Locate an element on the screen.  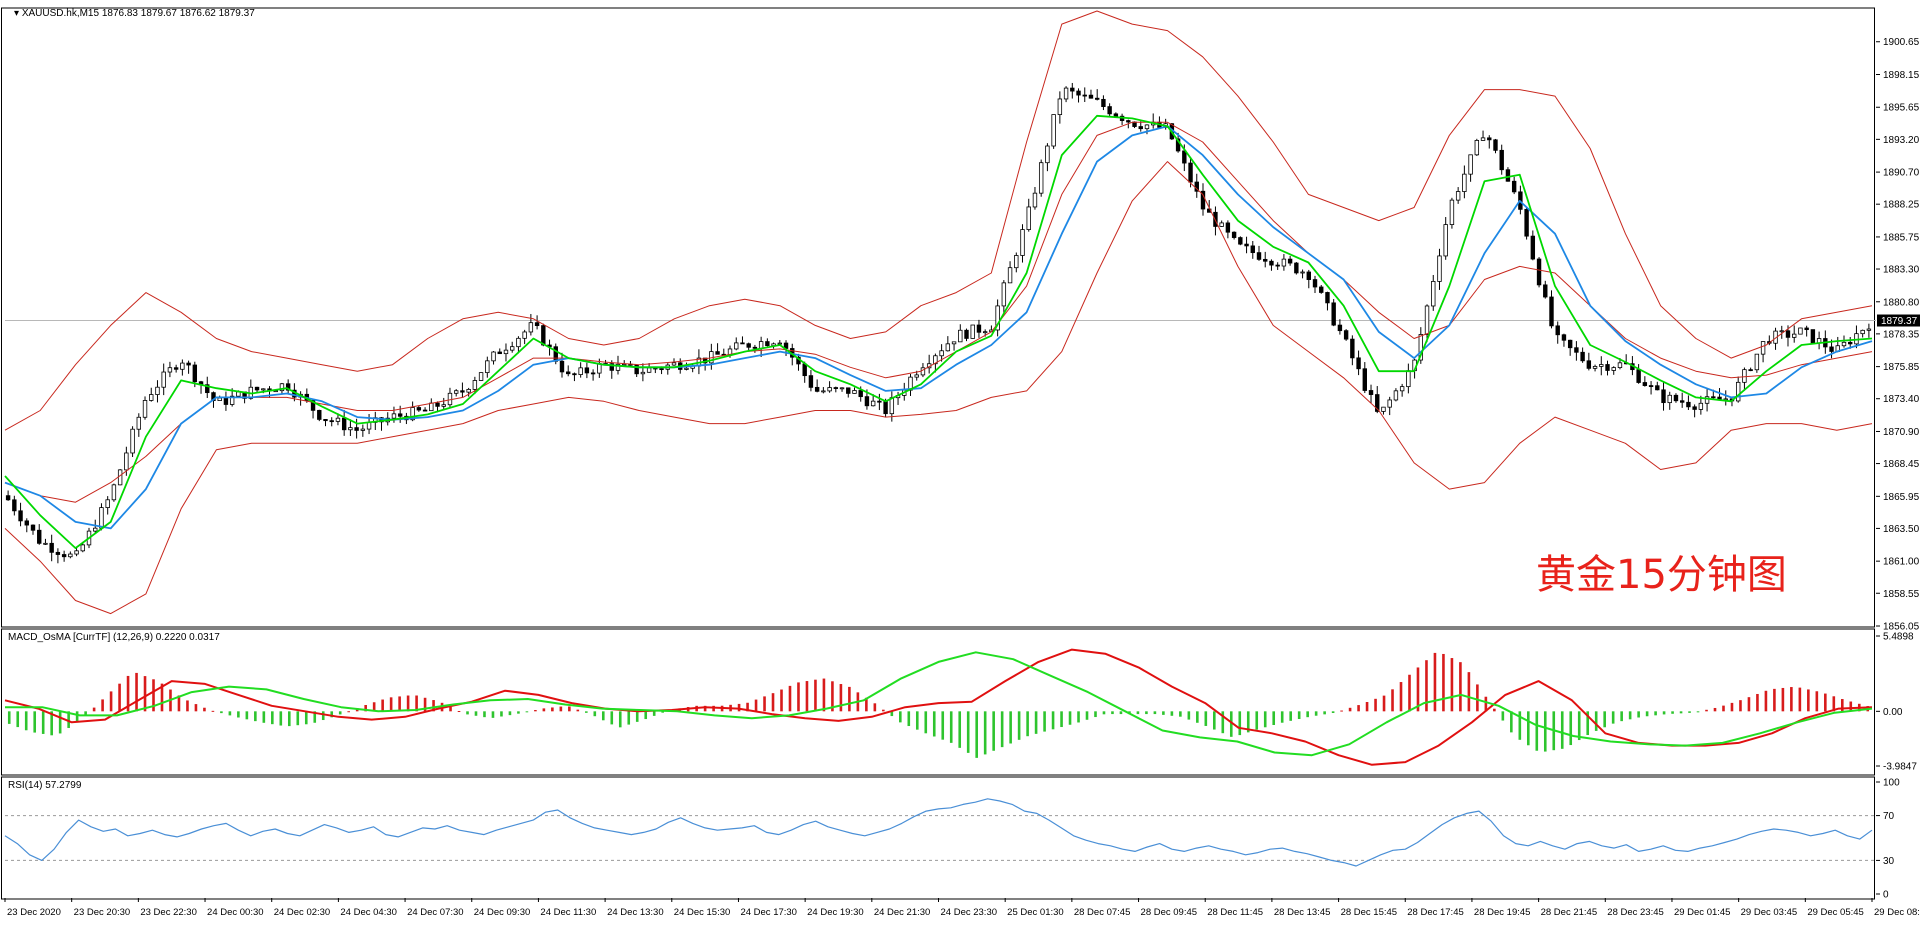
price-tick-label: 1868.45 is located at coordinates (1901, 464).